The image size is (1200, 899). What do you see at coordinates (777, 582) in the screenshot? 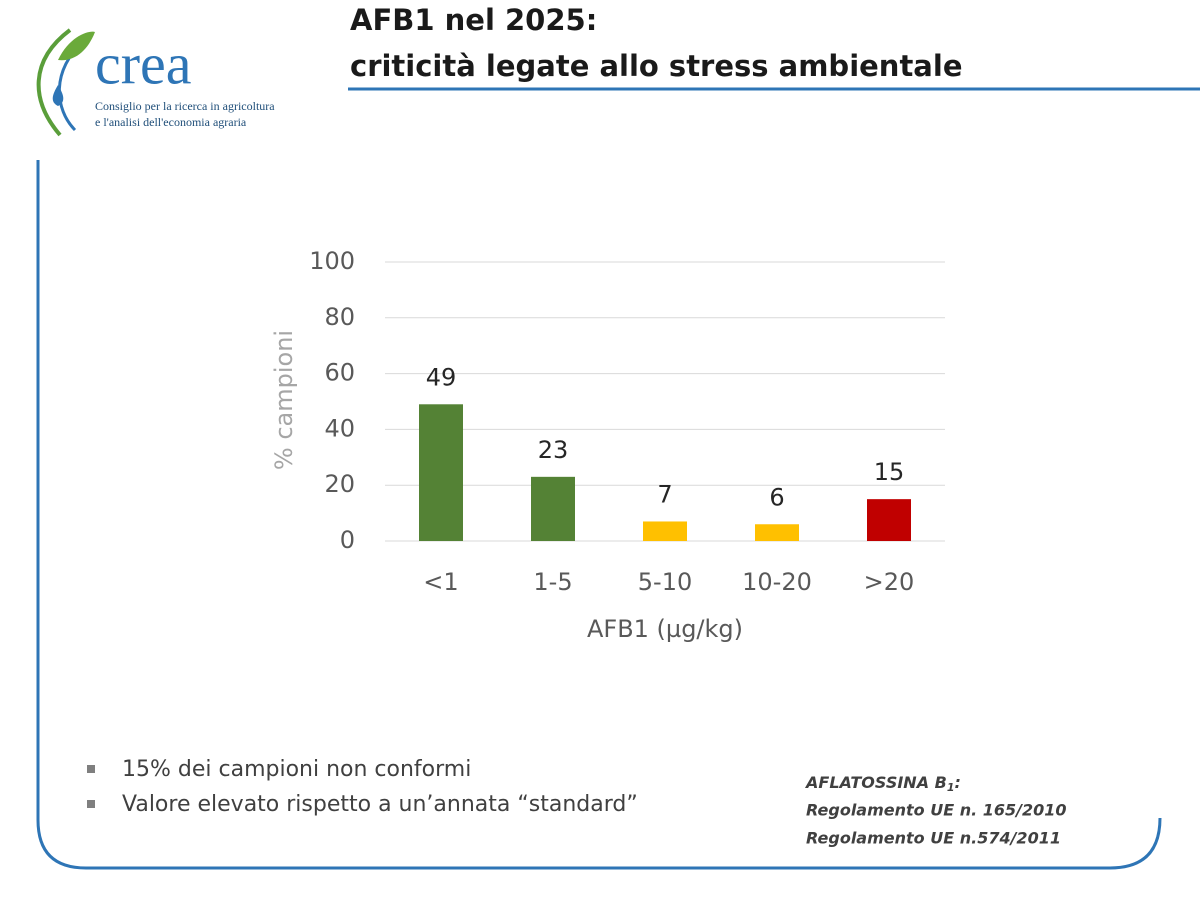
I see `x-tick-label: 10-20` at bounding box center [777, 582].